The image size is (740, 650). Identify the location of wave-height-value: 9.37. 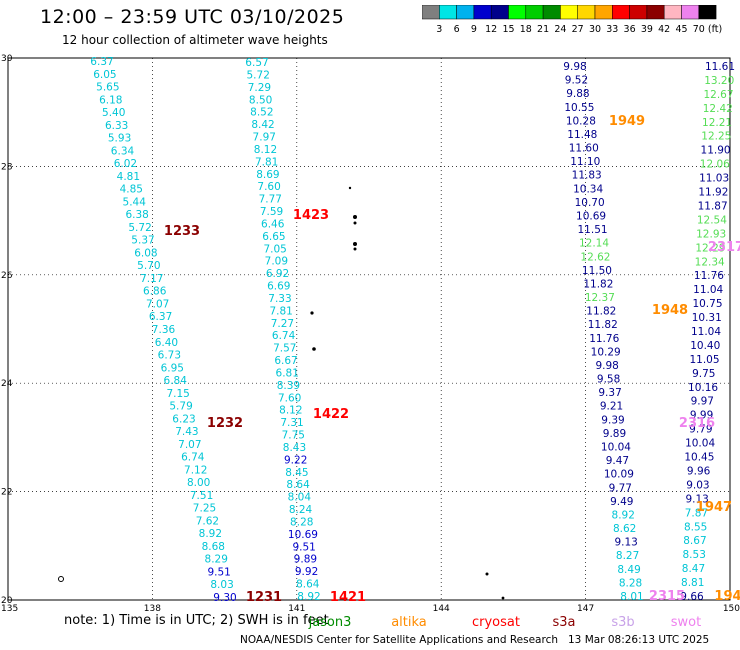
(609, 393).